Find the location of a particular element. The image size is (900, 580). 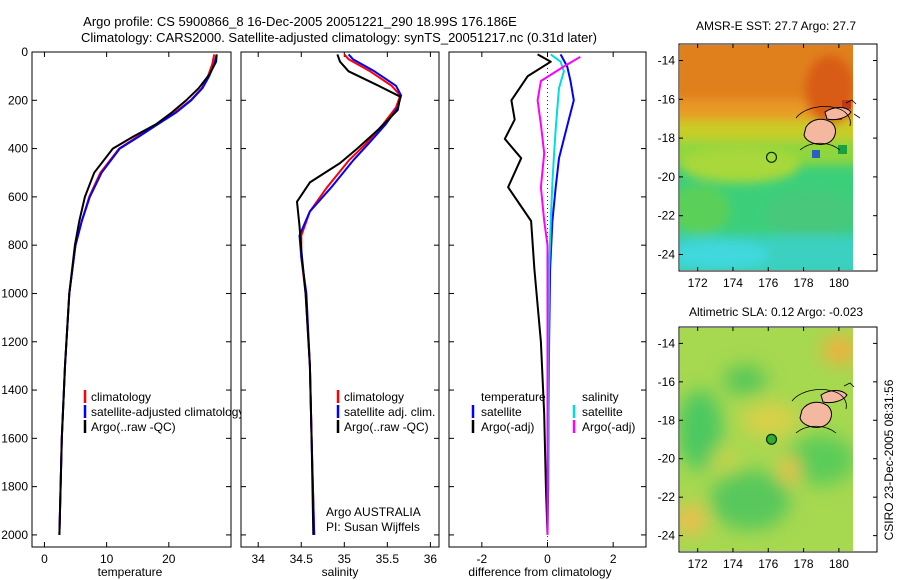

salinity-xlabel: salinity is located at coordinates (340, 572).